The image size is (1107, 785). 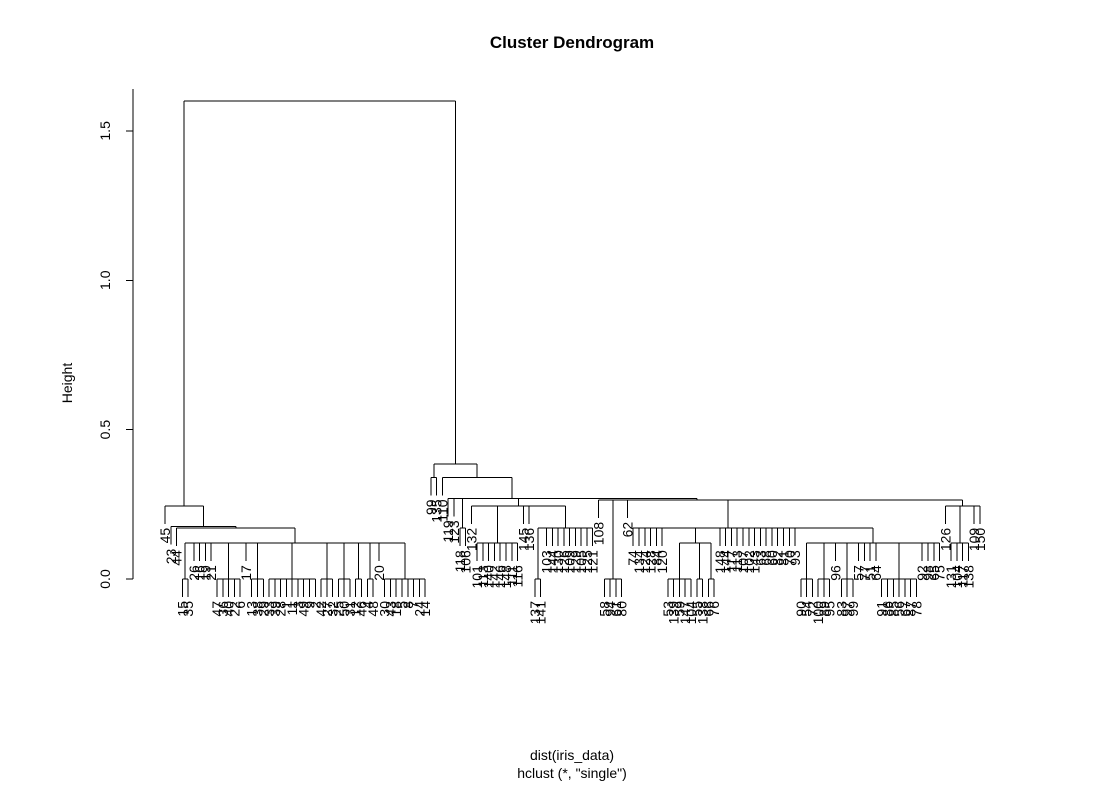 What do you see at coordinates (408, 605) in the screenshot?
I see `leaf-label: 8` at bounding box center [408, 605].